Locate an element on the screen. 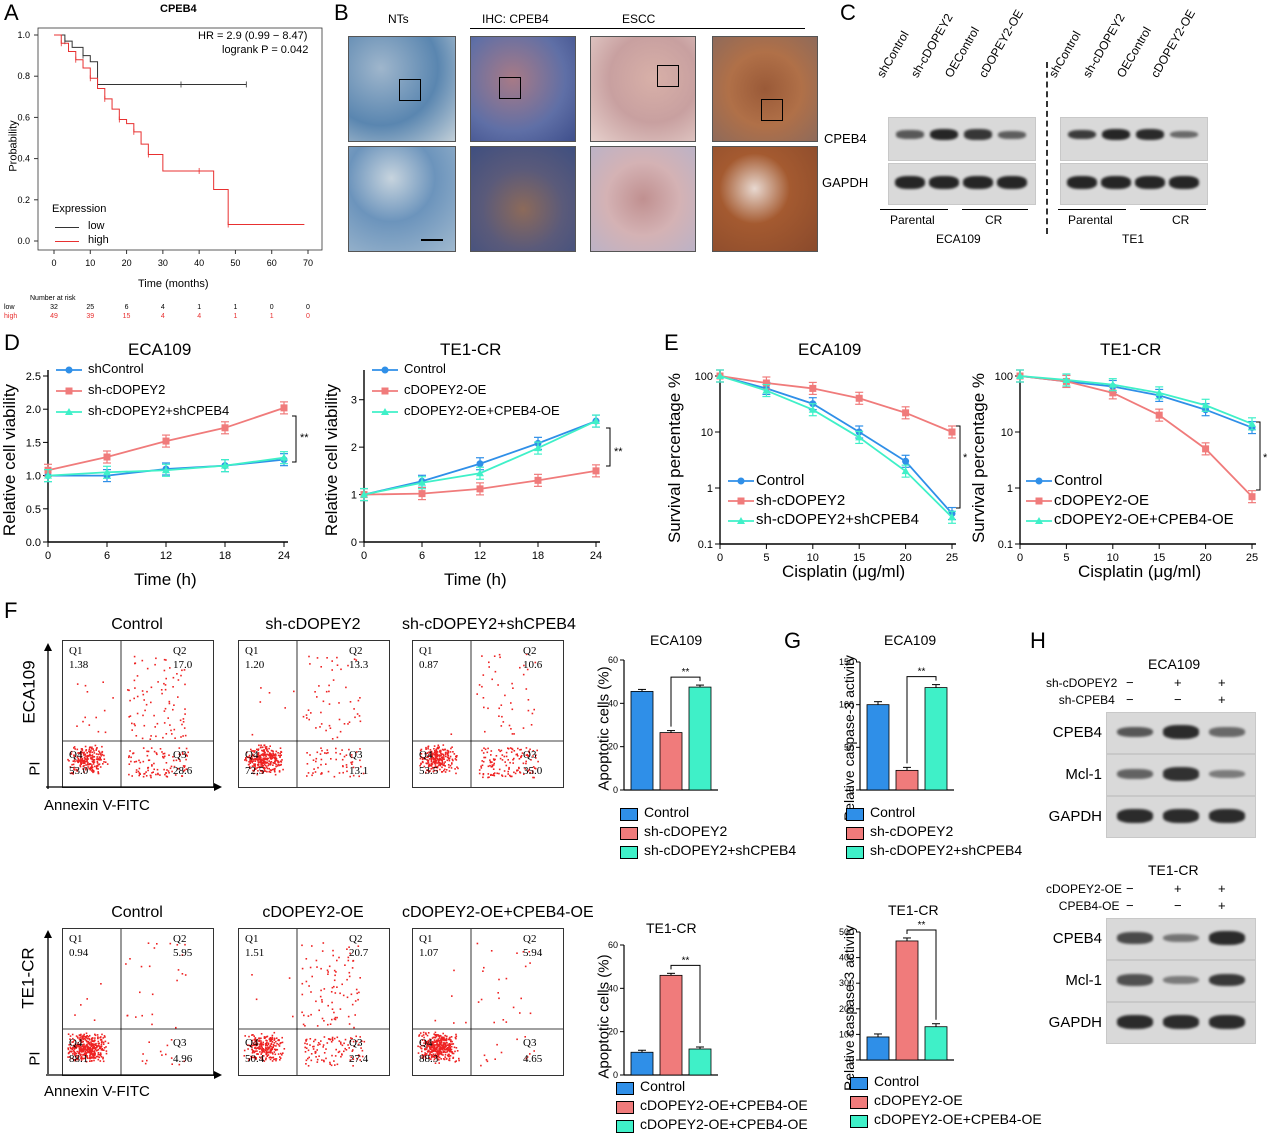  km-risk-high-value: 1 is located at coordinates (271, 316).